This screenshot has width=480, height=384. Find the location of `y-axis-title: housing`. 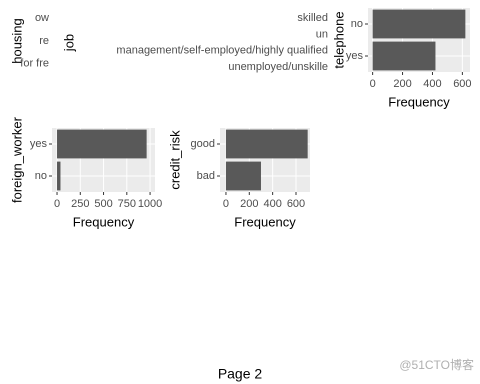

y-axis-title: housing is located at coordinates (16, 41).